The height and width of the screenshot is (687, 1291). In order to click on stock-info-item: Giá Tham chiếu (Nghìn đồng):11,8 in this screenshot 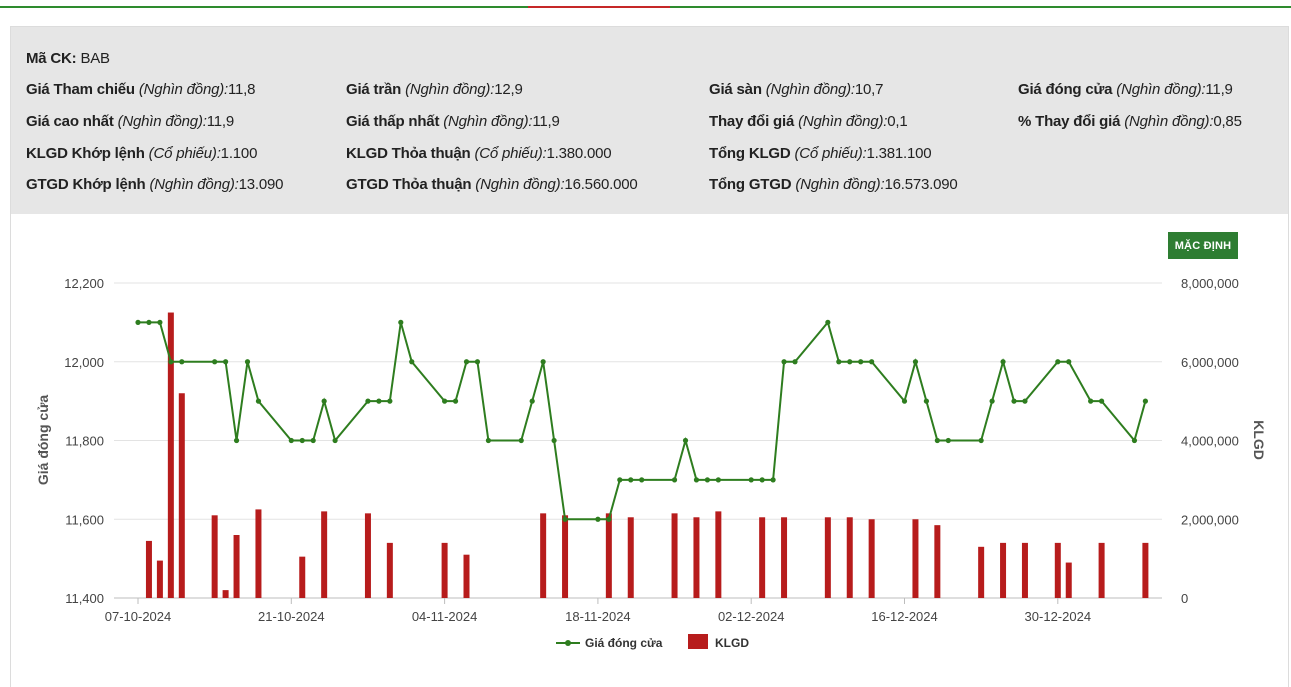, I will do `click(140, 90)`.